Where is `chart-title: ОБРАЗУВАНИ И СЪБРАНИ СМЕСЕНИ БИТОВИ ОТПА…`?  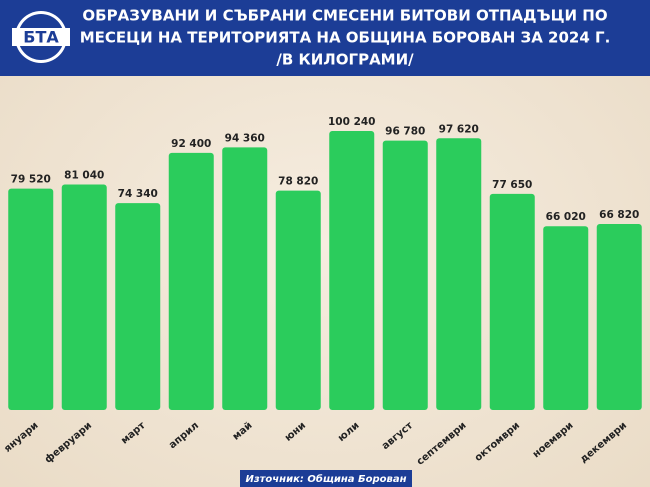 chart-title: ОБРАЗУВАНИ И СЪБРАНИ СМЕСЕНИ БИТОВИ ОТПА… is located at coordinates (344, 16).